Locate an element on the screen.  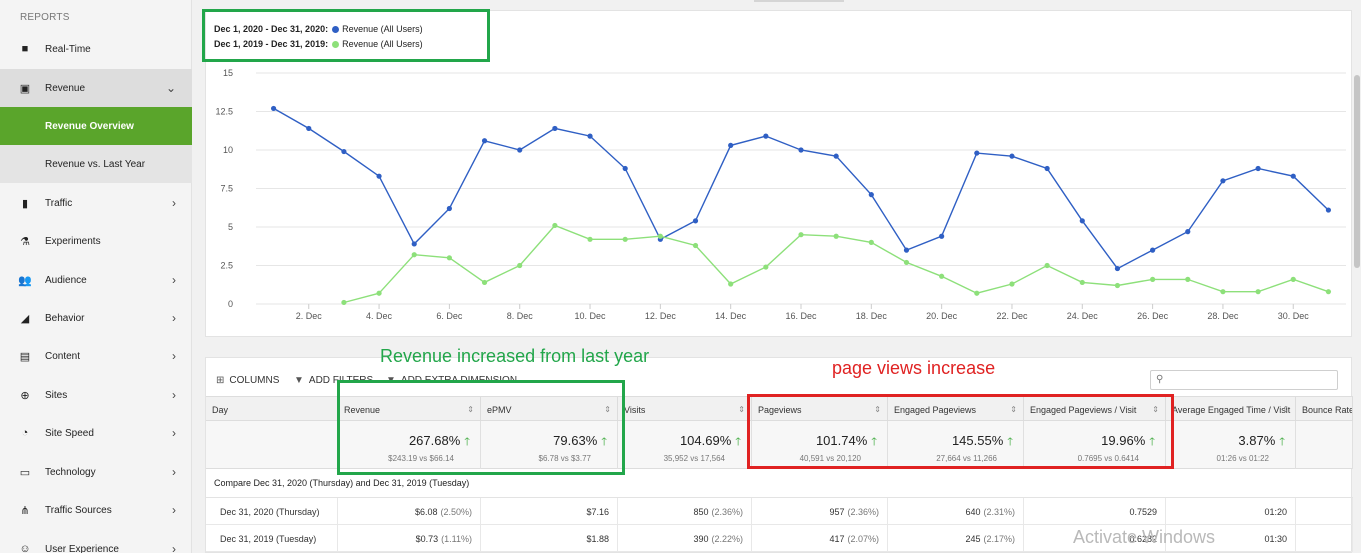
money-icon: ▣ is located at coordinates (25, 88).